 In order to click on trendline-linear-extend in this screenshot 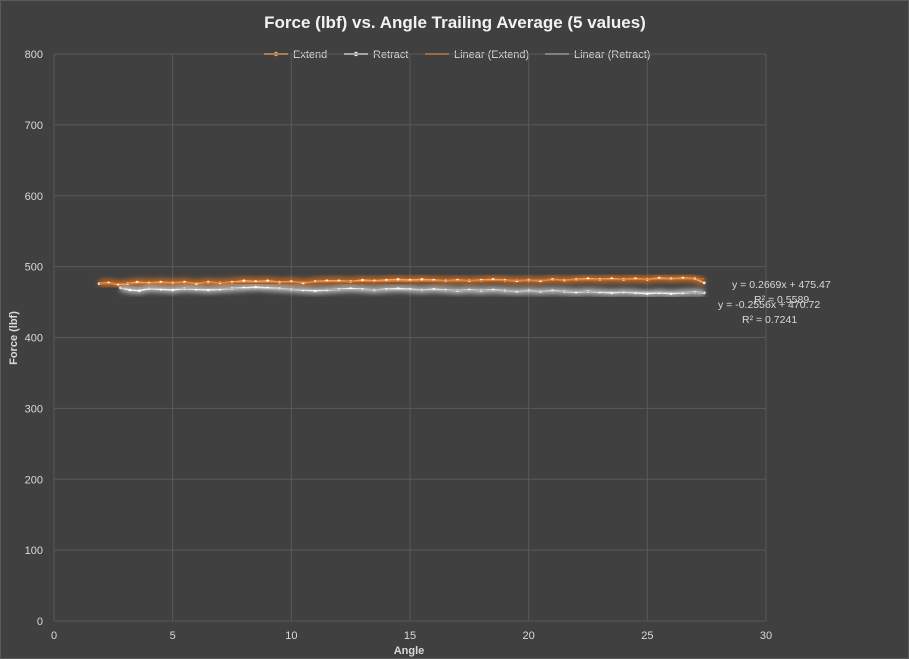, I will do `click(402, 281)`.